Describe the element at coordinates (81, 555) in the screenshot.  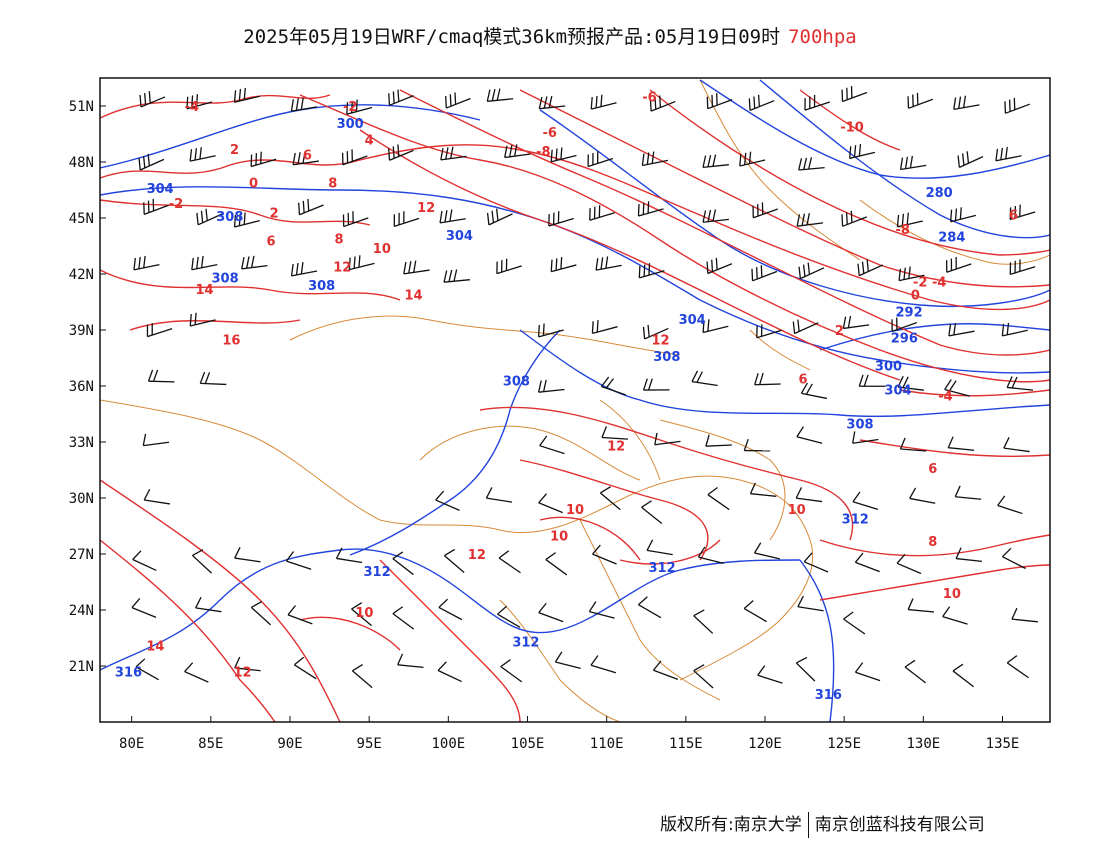
I see `lat-label: 27N` at that location.